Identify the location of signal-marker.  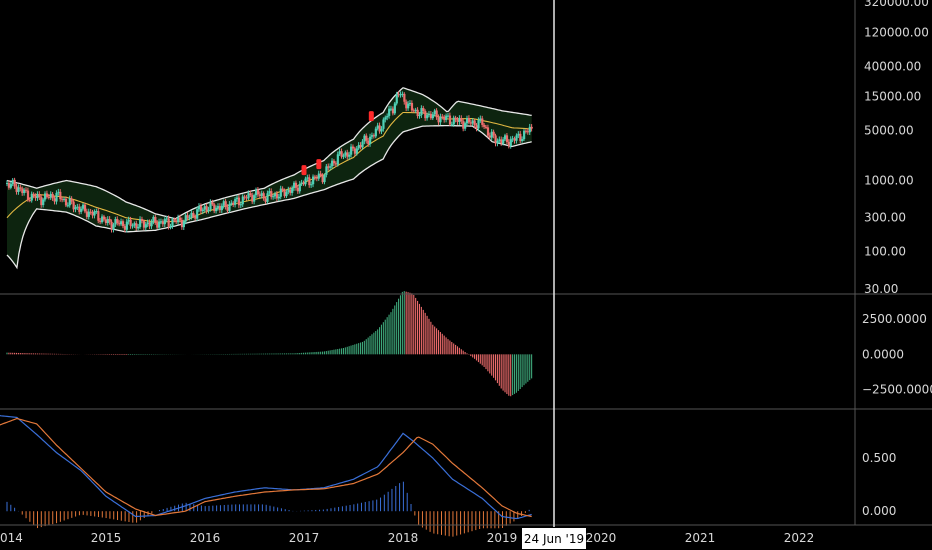
(304, 170).